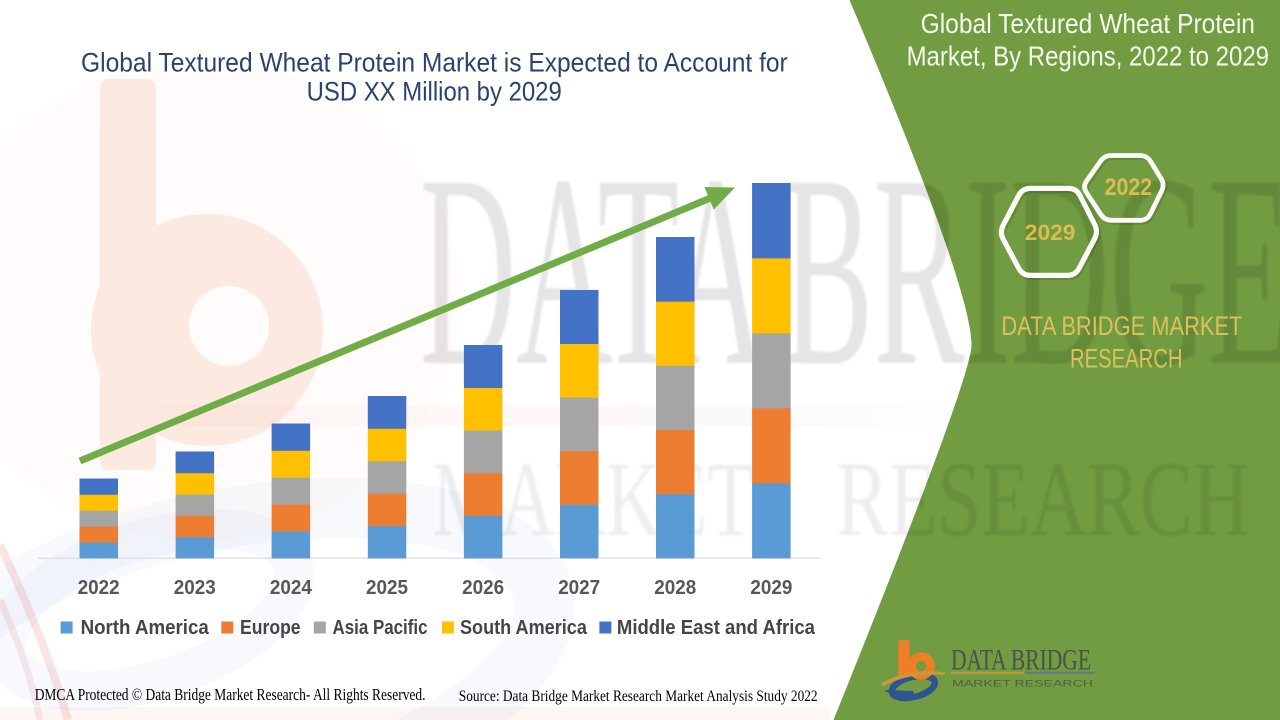 The height and width of the screenshot is (720, 1280). Describe the element at coordinates (270, 628) in the screenshot. I see `svg-text: Europe` at that location.